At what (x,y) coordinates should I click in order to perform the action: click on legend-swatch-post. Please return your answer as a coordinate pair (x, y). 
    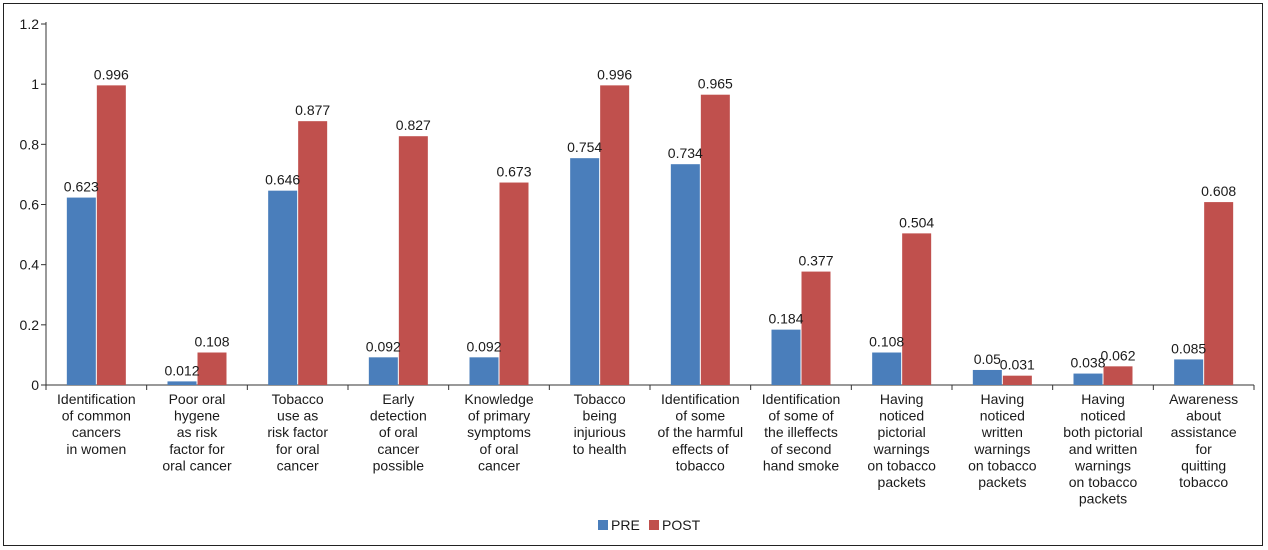
    Looking at the image, I should click on (654, 525).